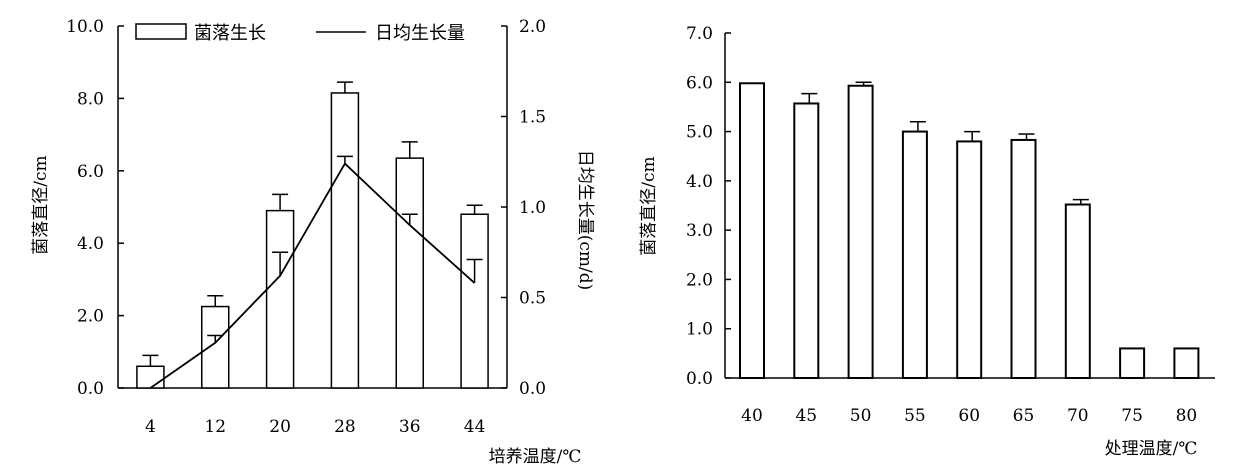  What do you see at coordinates (95, 208) in the screenshot?
I see `growth-chart-y-ticks: 0.0 2.0 4.0 6.0 8.0 10.0` at bounding box center [95, 208].